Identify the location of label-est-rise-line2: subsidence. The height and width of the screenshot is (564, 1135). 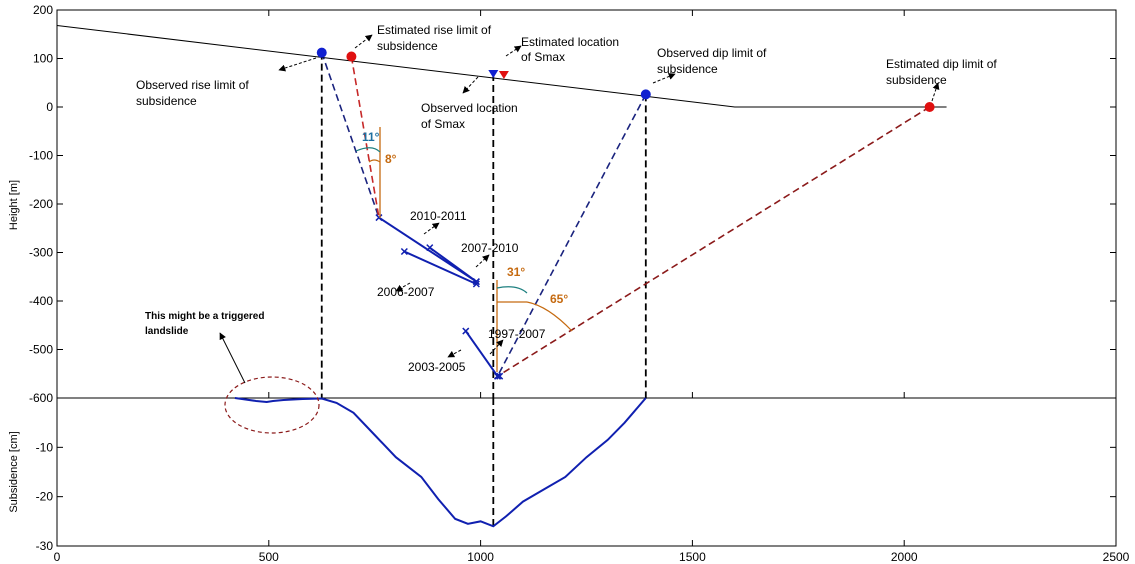
(407, 46).